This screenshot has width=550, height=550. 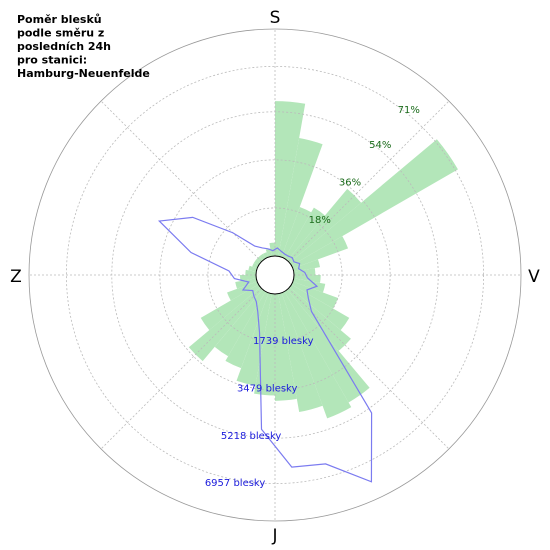 I want to click on title-line: posledních 24h, so click(x=64, y=46).